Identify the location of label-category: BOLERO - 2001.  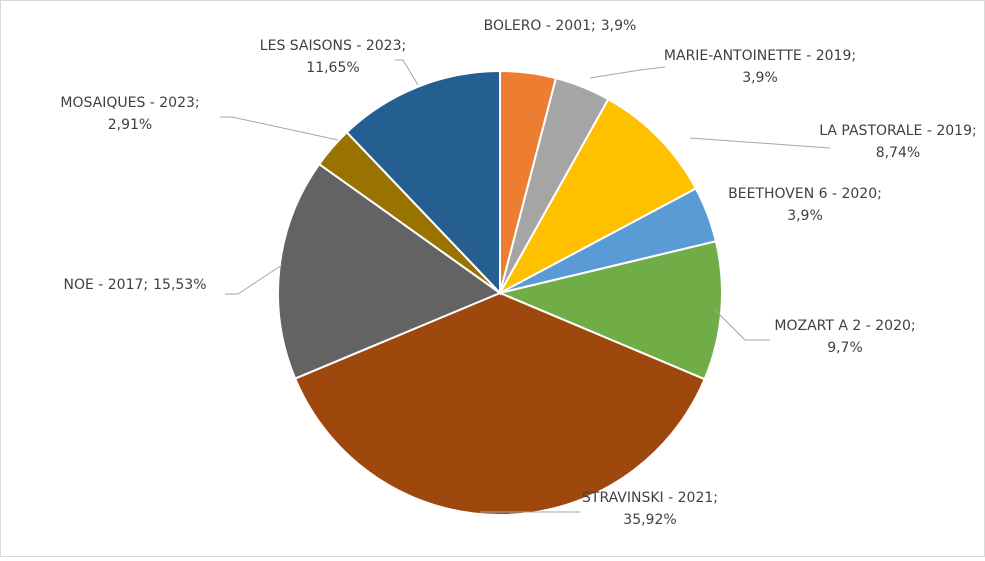
(537, 26).